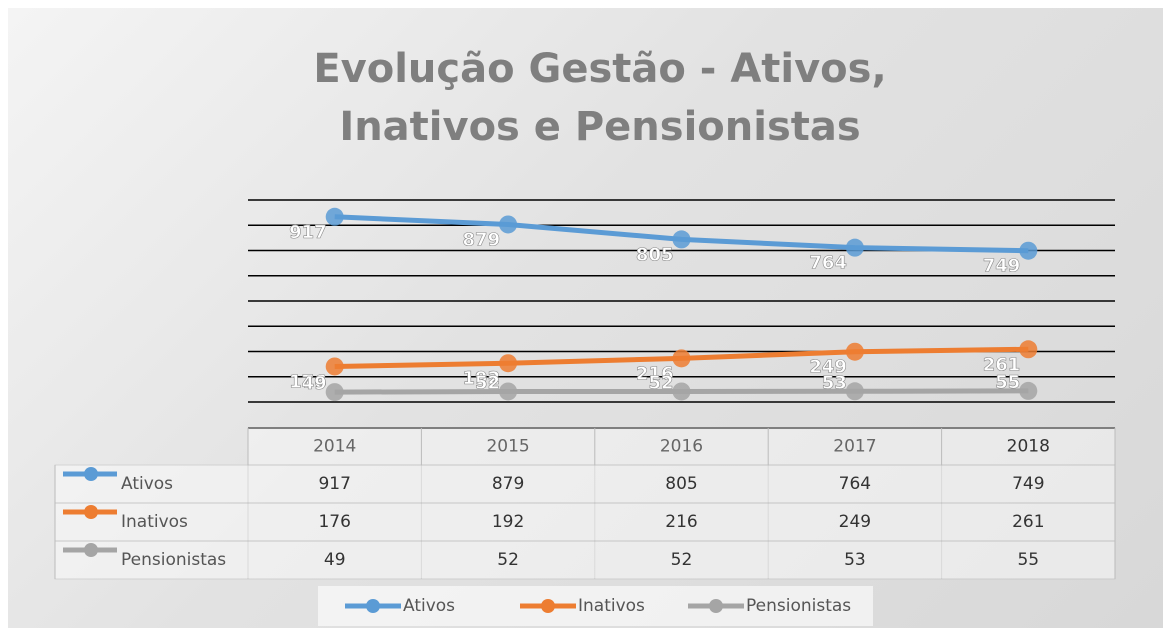 The height and width of the screenshot is (636, 1171). Describe the element at coordinates (855, 560) in the screenshot. I see `table-cell: 53` at that location.